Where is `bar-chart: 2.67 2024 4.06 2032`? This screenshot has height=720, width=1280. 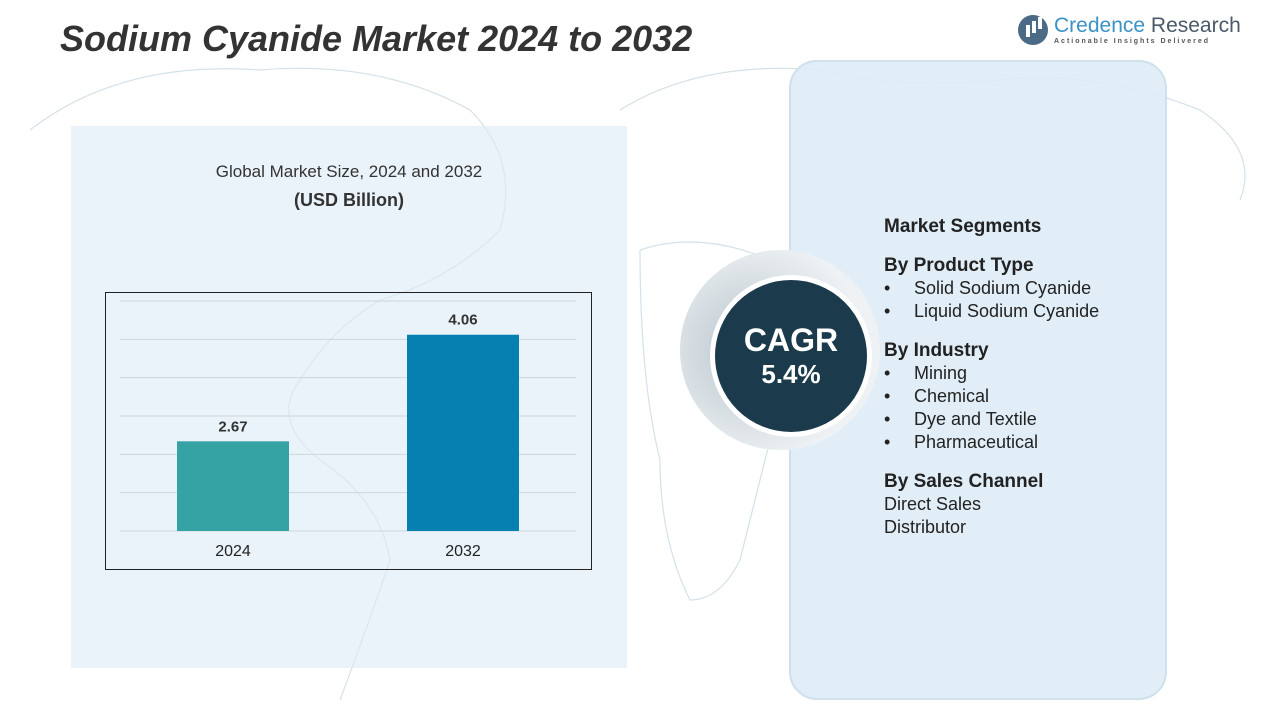 bar-chart: 2.67 2024 4.06 2032 is located at coordinates (348, 430).